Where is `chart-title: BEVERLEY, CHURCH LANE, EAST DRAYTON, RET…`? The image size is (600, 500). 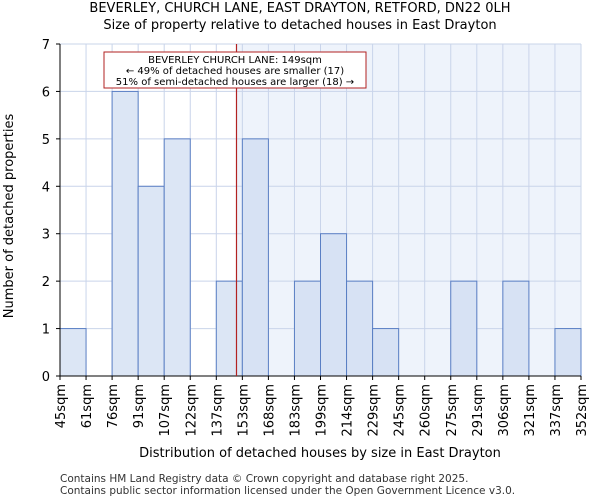
chart-title: BEVERLEY, CHURCH LANE, EAST DRAYTON, RET… is located at coordinates (300, 8).